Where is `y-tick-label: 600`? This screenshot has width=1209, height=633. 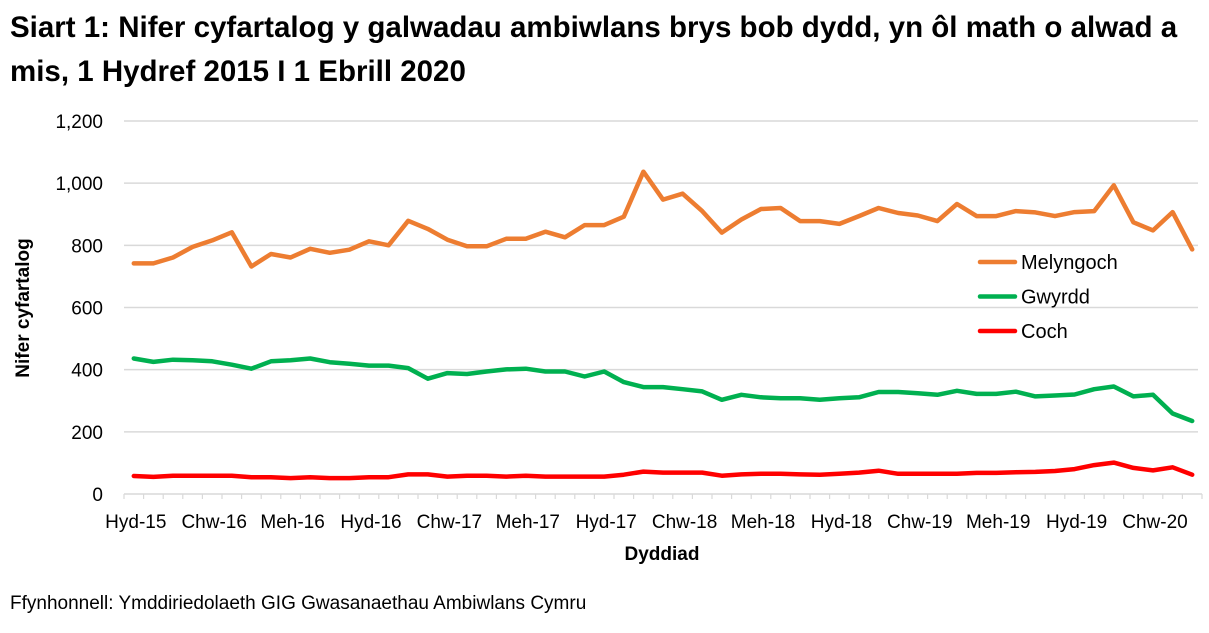 y-tick-label: 600 is located at coordinates (87, 309).